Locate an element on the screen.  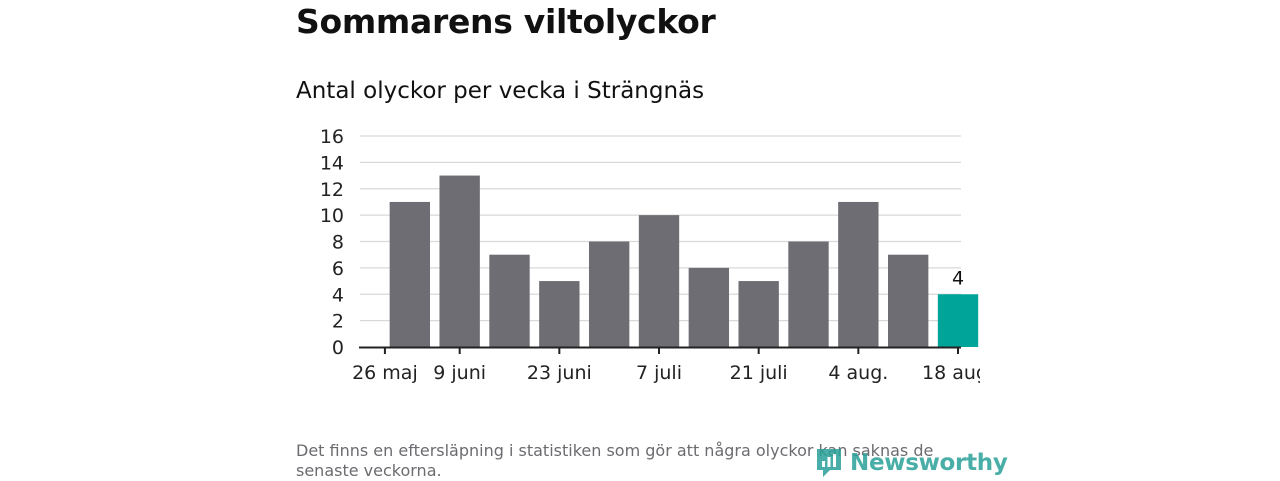
y-tick-label: 2 is located at coordinates (338, 322).